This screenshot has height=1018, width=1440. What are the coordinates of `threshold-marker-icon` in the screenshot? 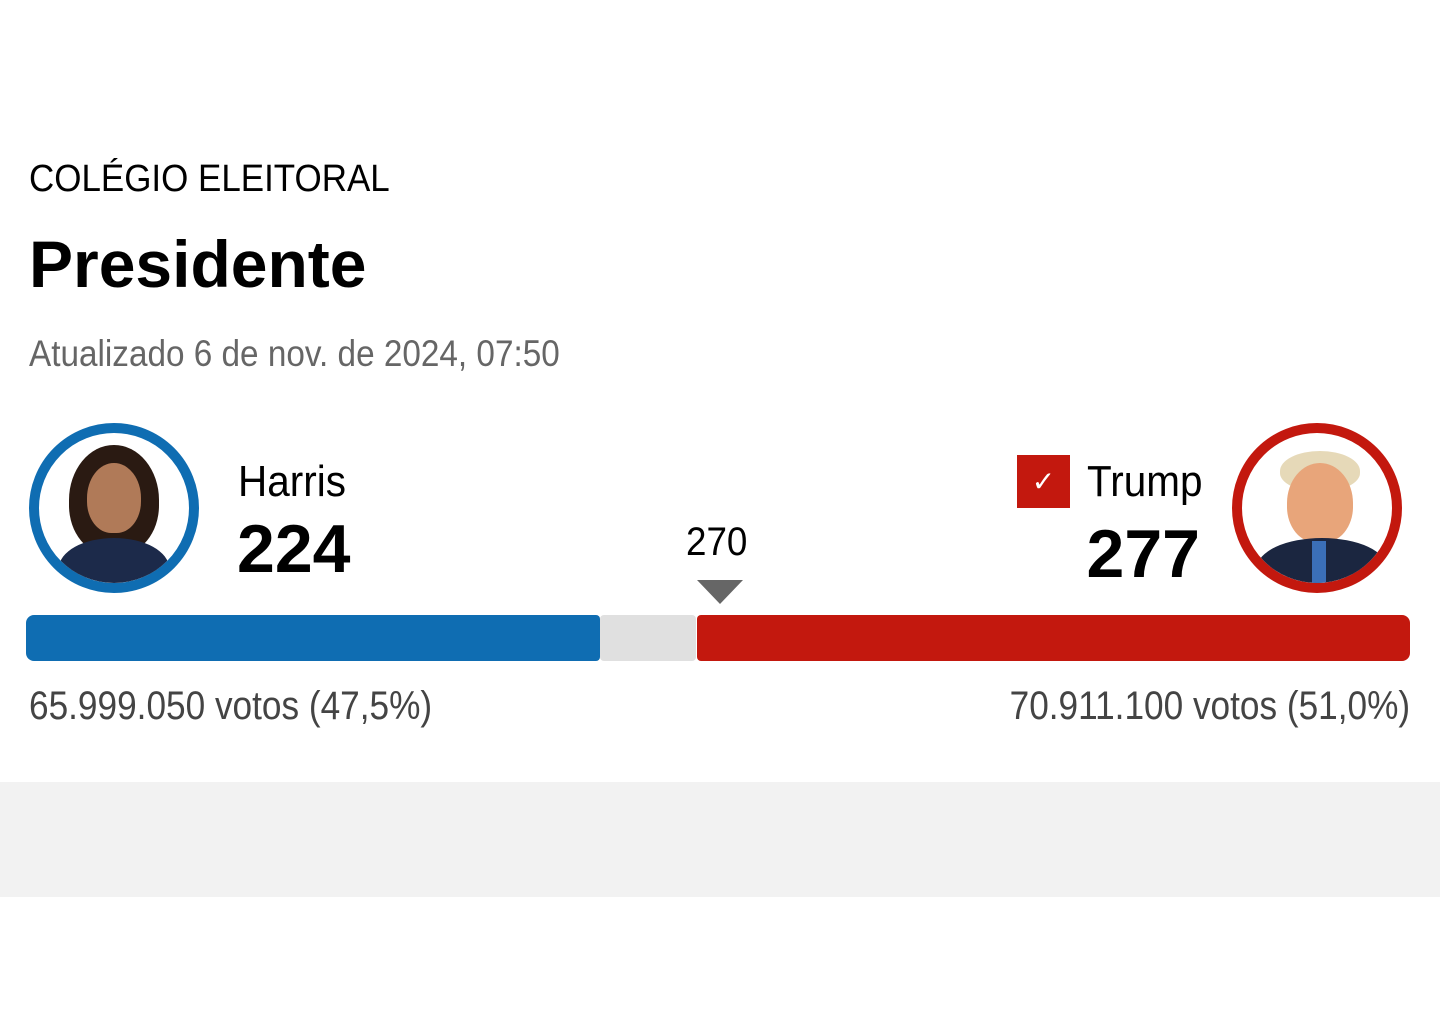 It's located at (720, 592).